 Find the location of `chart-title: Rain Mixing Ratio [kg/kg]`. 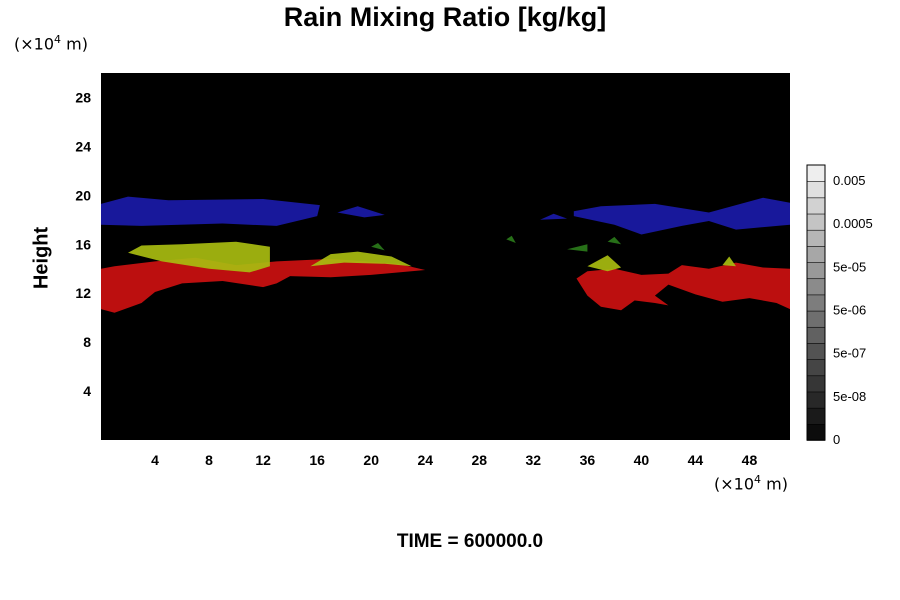

chart-title: Rain Mixing Ratio [kg/kg] is located at coordinates (445, 17).